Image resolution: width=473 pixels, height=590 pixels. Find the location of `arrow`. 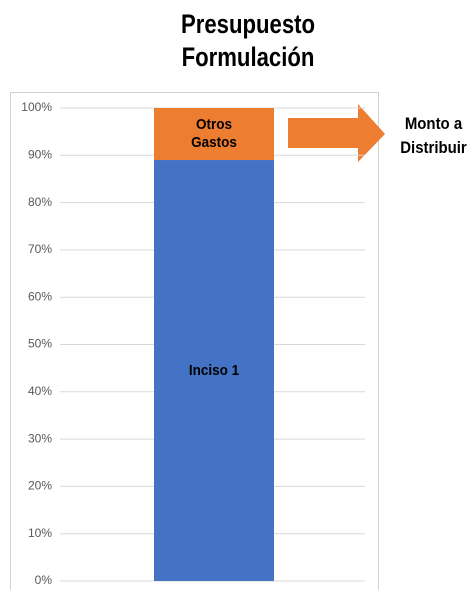

arrow is located at coordinates (336, 133).